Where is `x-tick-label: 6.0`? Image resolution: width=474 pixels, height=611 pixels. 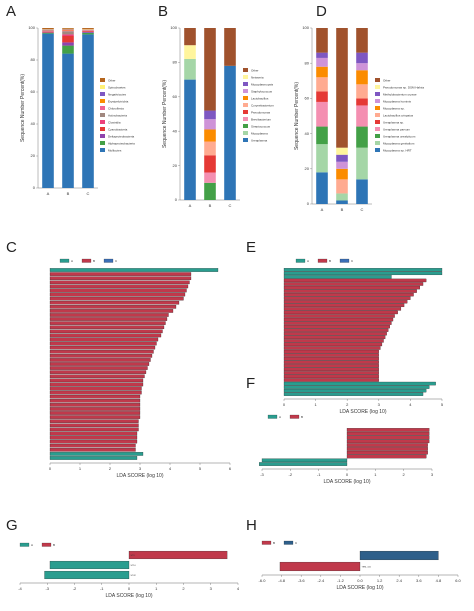
x-tick-label: 6.0 is located at coordinates (458, 580).